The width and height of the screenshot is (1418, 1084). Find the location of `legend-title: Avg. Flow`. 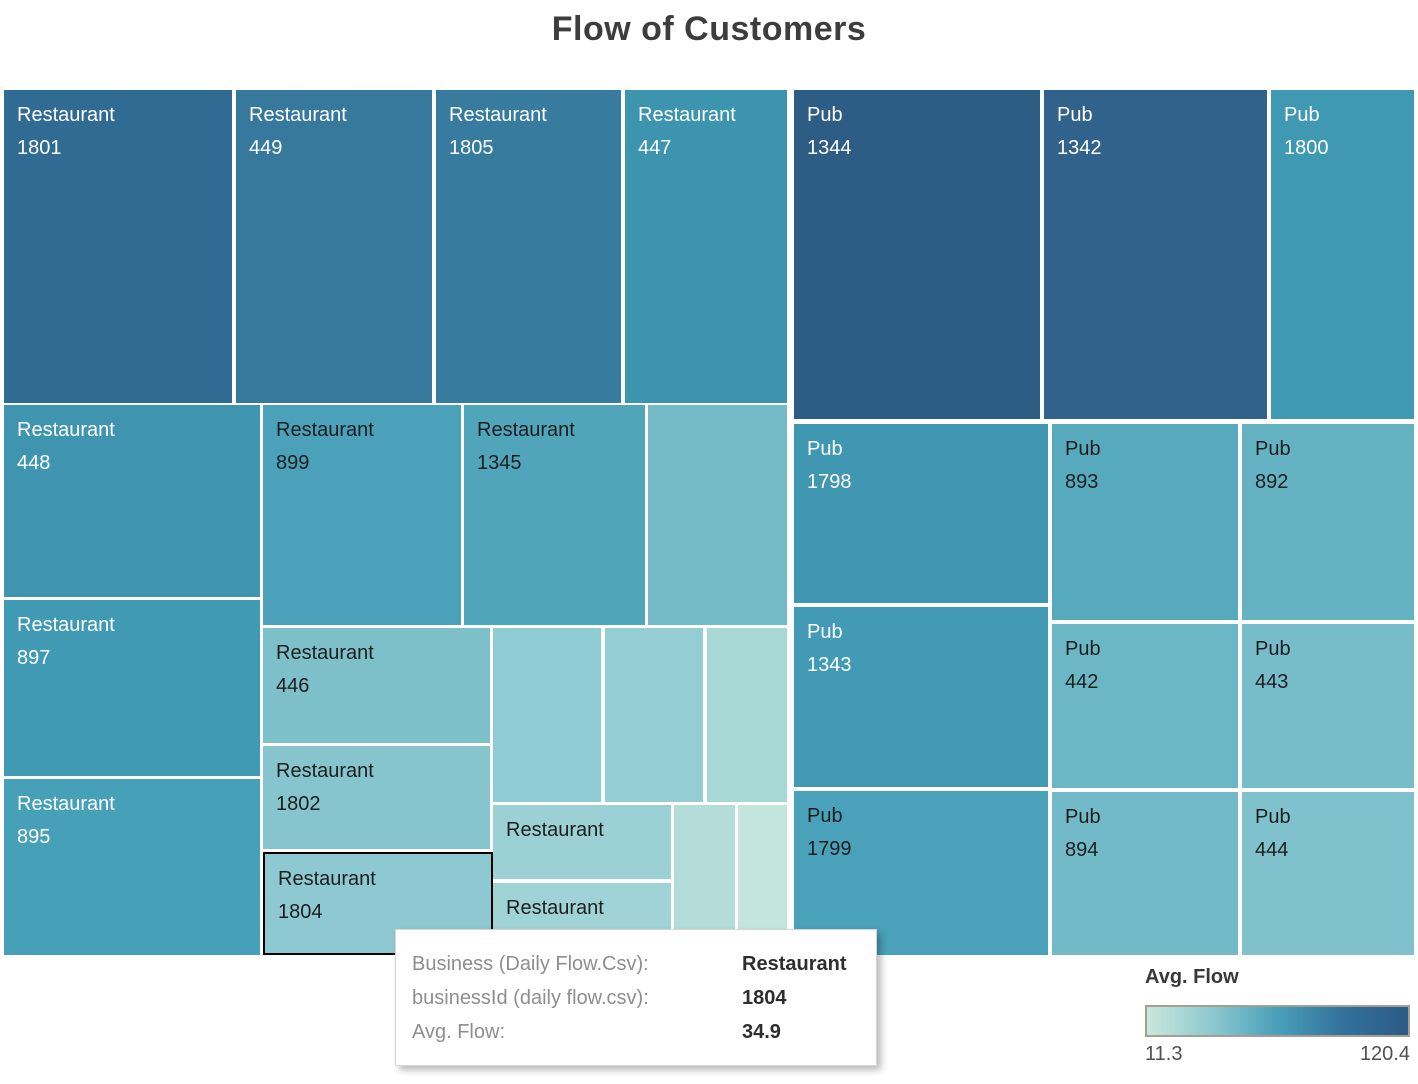

legend-title: Avg. Flow is located at coordinates (1192, 977).